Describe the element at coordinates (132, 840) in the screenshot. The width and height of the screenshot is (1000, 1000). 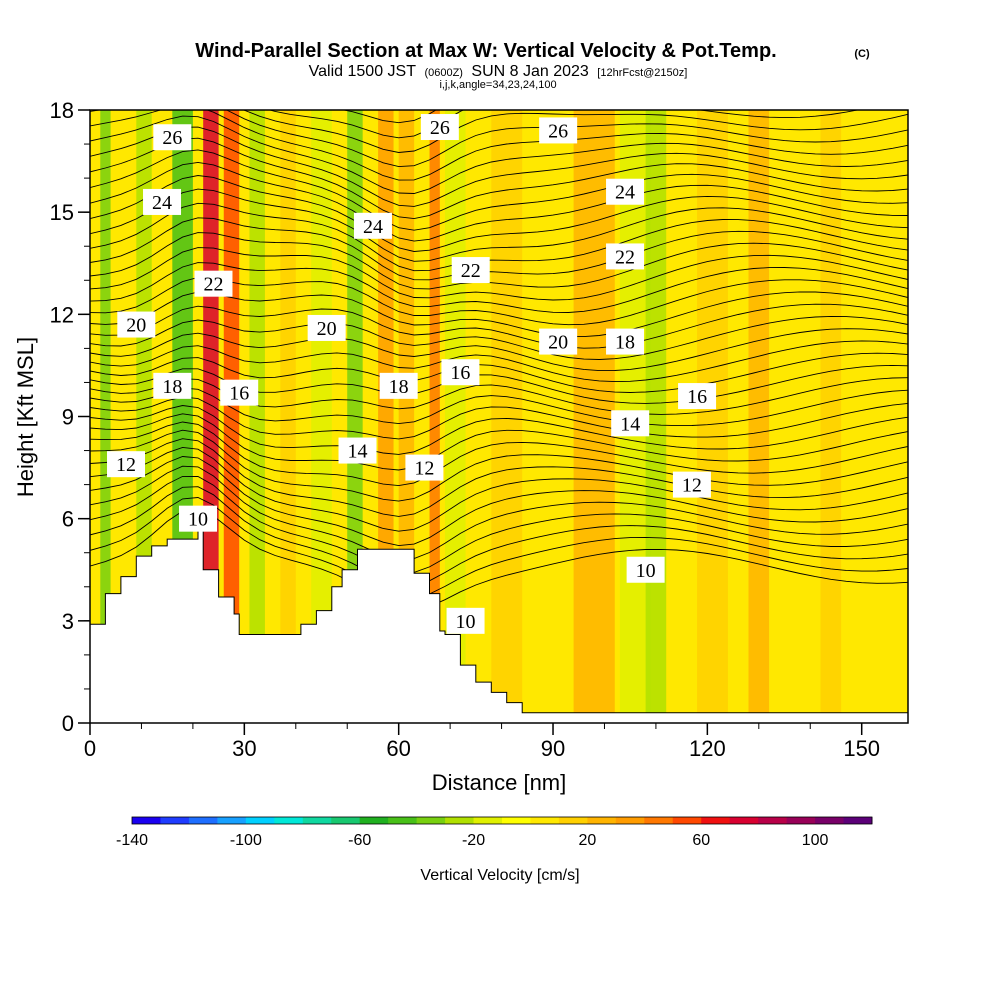
I see `colorbar-tick-label: -140` at that location.